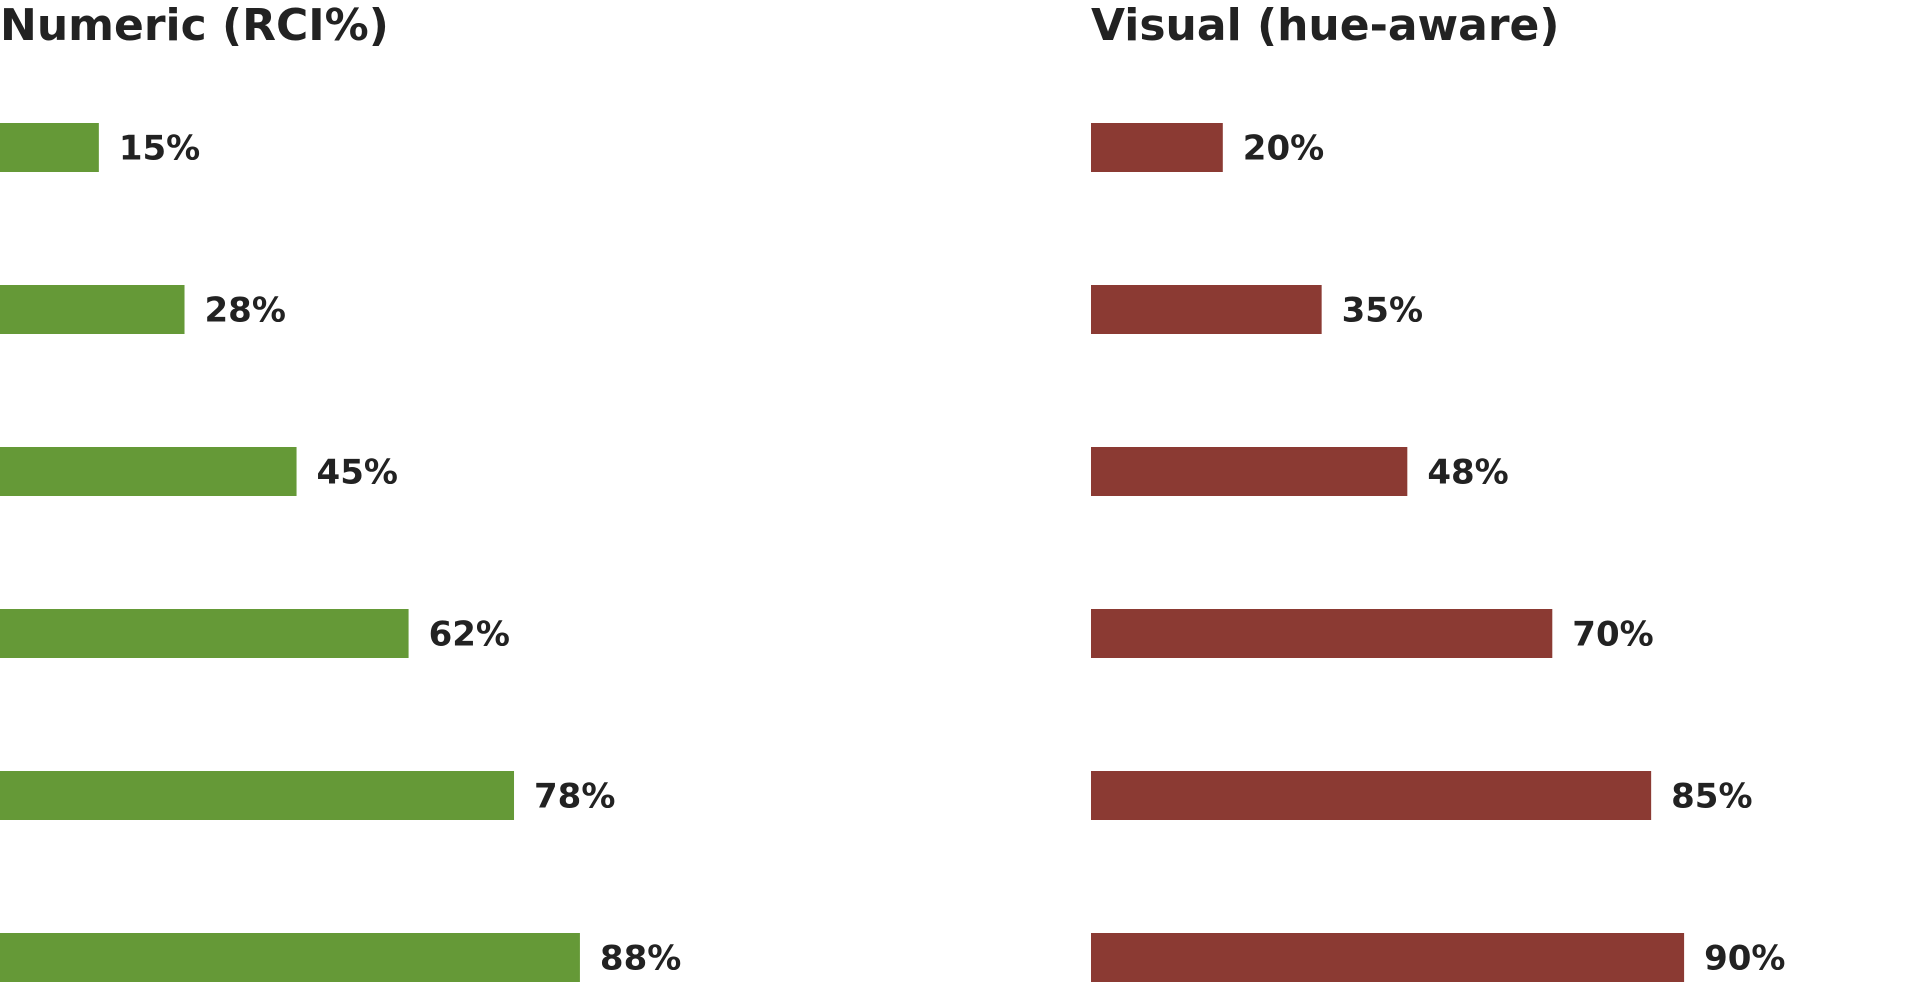 The image size is (1920, 983). I want to click on numeric-bar-value-label: 78%, so click(574, 797).